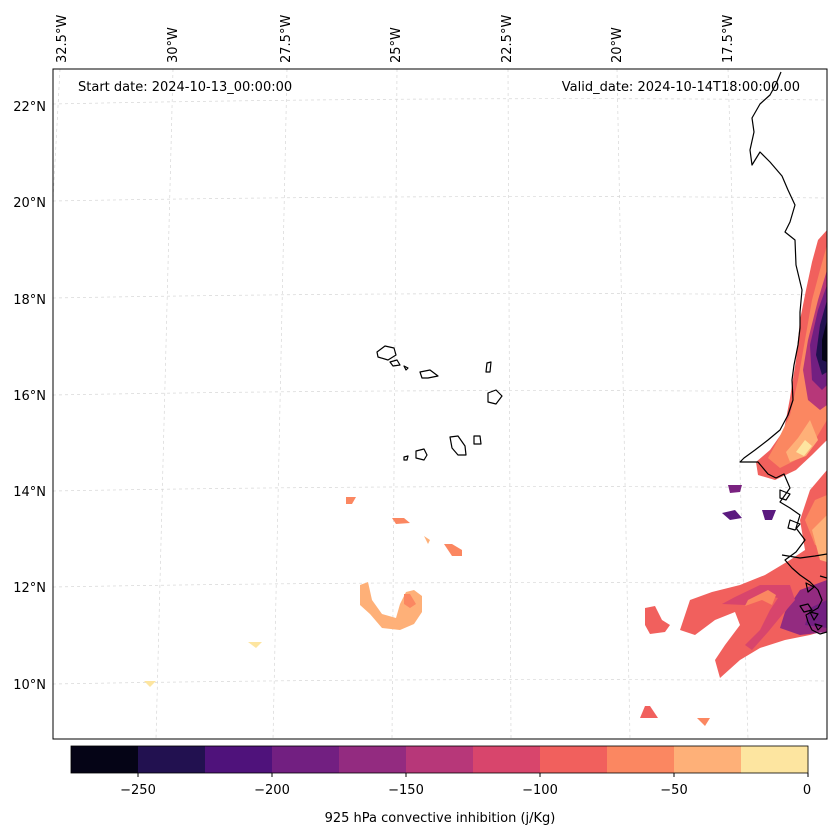 The height and width of the screenshot is (836, 837). Describe the element at coordinates (410, 601) in the screenshot. I see `cin-contour-ocean-ring-core` at that location.